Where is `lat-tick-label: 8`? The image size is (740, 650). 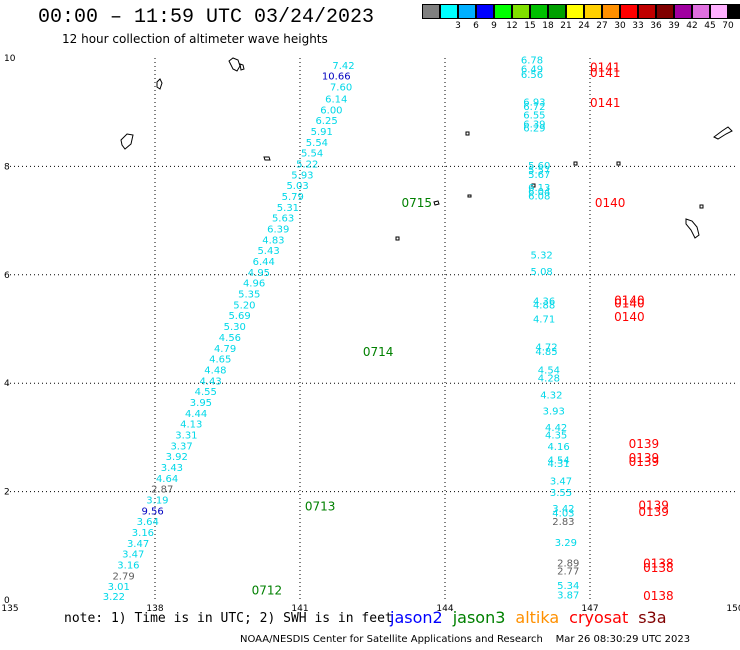 lat-tick-label: 8 is located at coordinates (7, 167).